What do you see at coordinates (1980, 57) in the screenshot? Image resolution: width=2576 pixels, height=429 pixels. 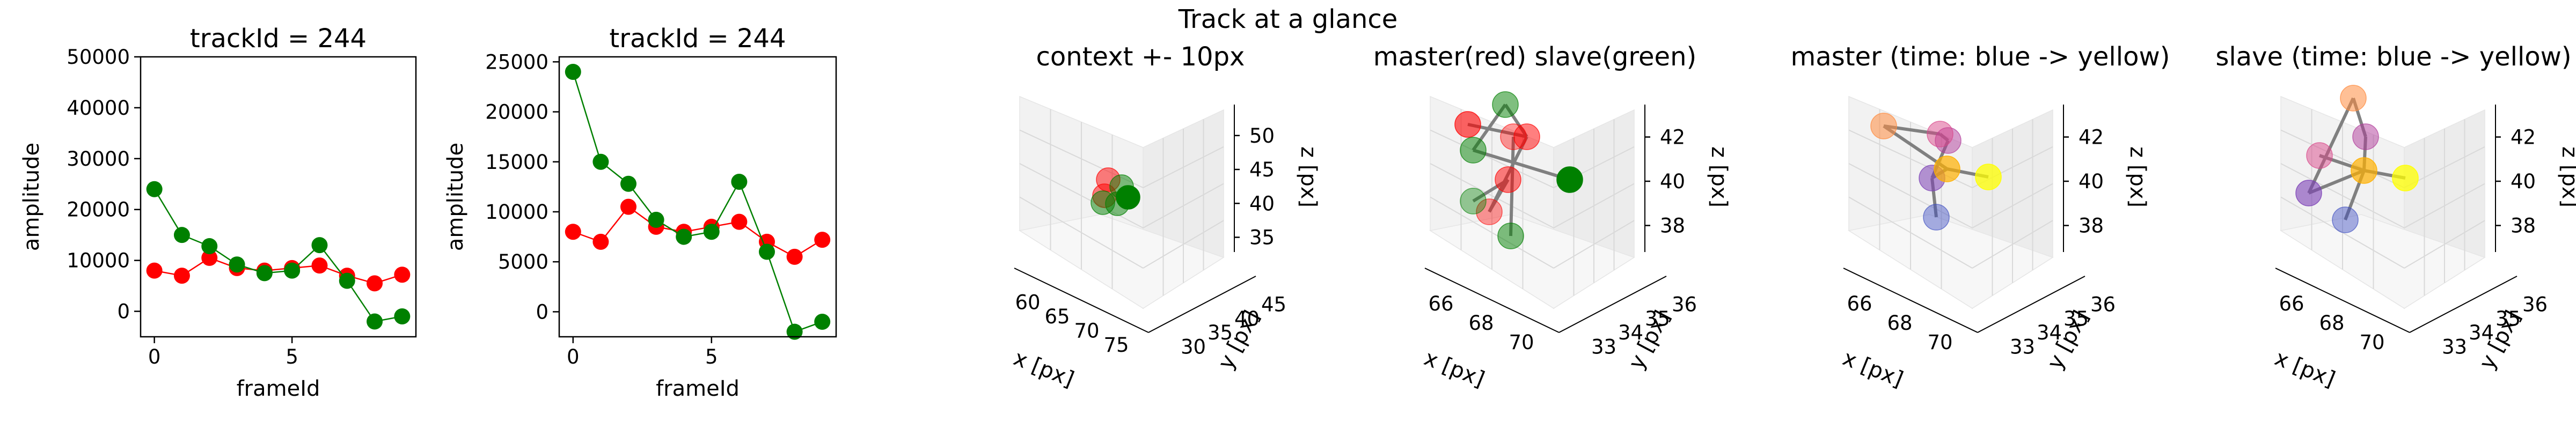 I see `chart-title: master (time: blue -> yellow)` at bounding box center [1980, 57].